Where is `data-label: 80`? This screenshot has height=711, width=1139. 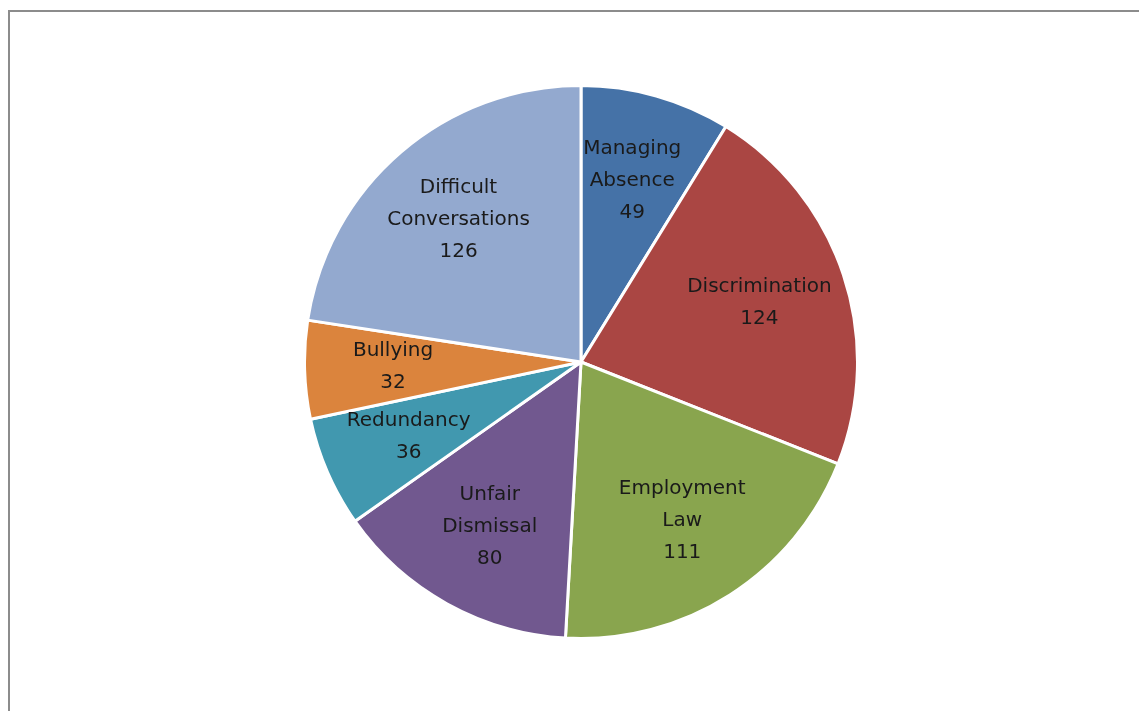
data-label: 80 is located at coordinates (490, 556).